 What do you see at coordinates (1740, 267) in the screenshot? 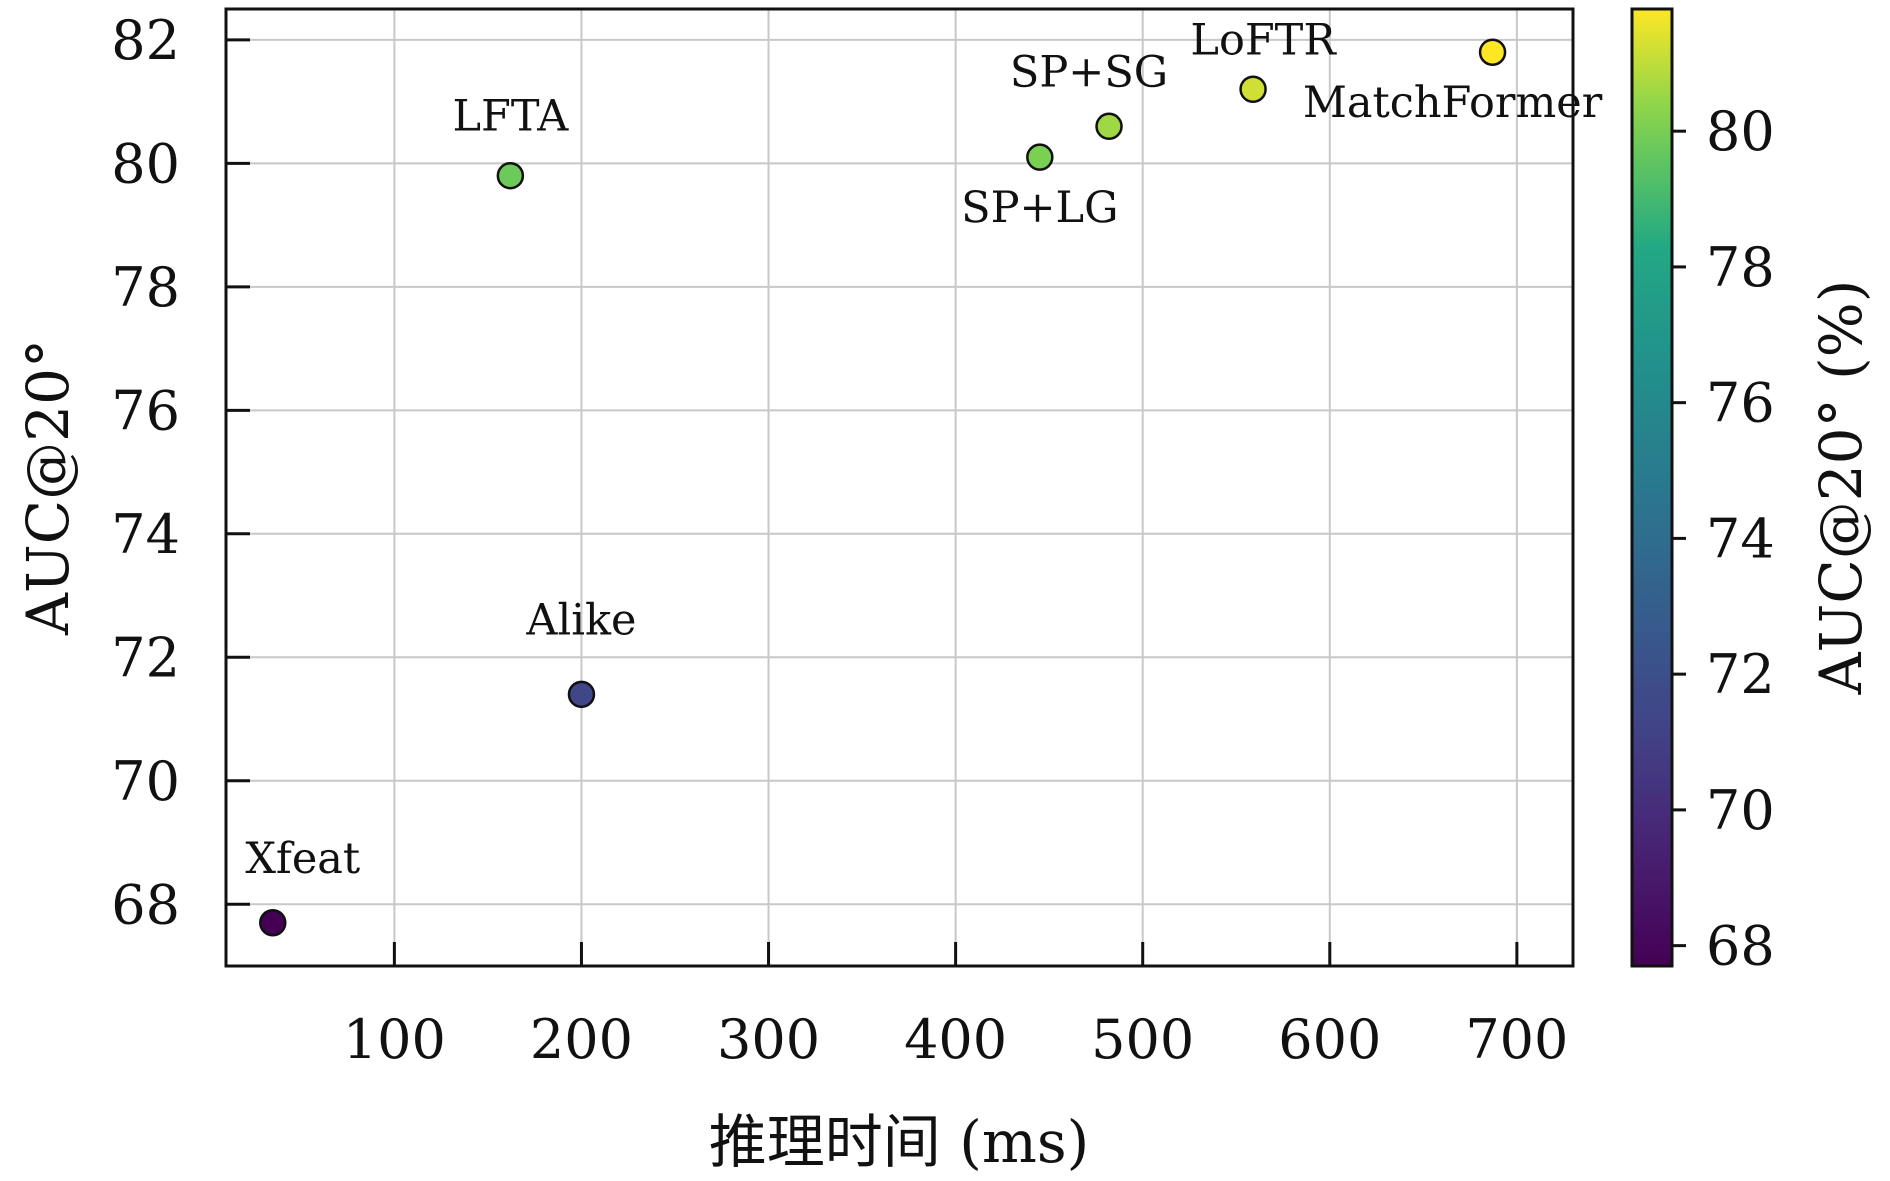
I see `colorbar-tick-label: 78` at bounding box center [1740, 267].